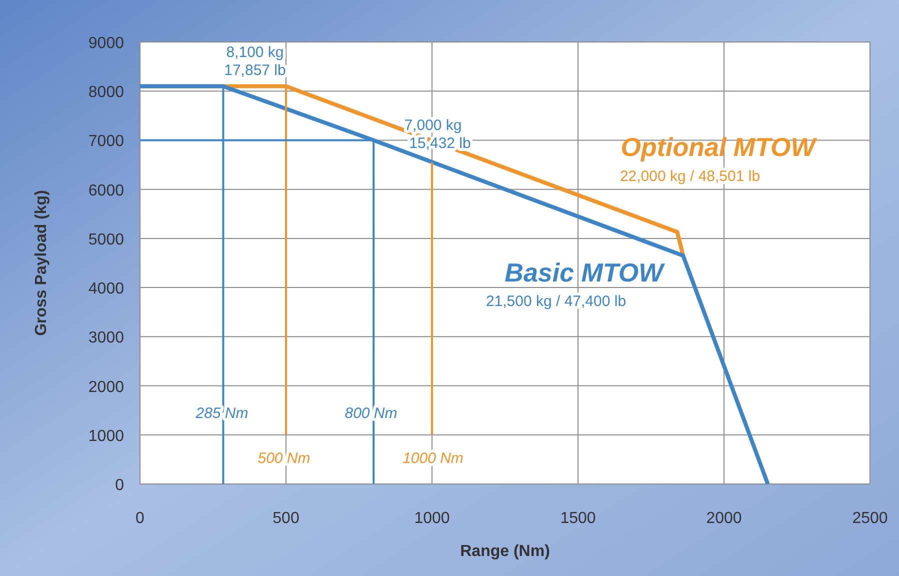  Describe the element at coordinates (106, 141) in the screenshot. I see `y-tick-label: 7000` at that location.